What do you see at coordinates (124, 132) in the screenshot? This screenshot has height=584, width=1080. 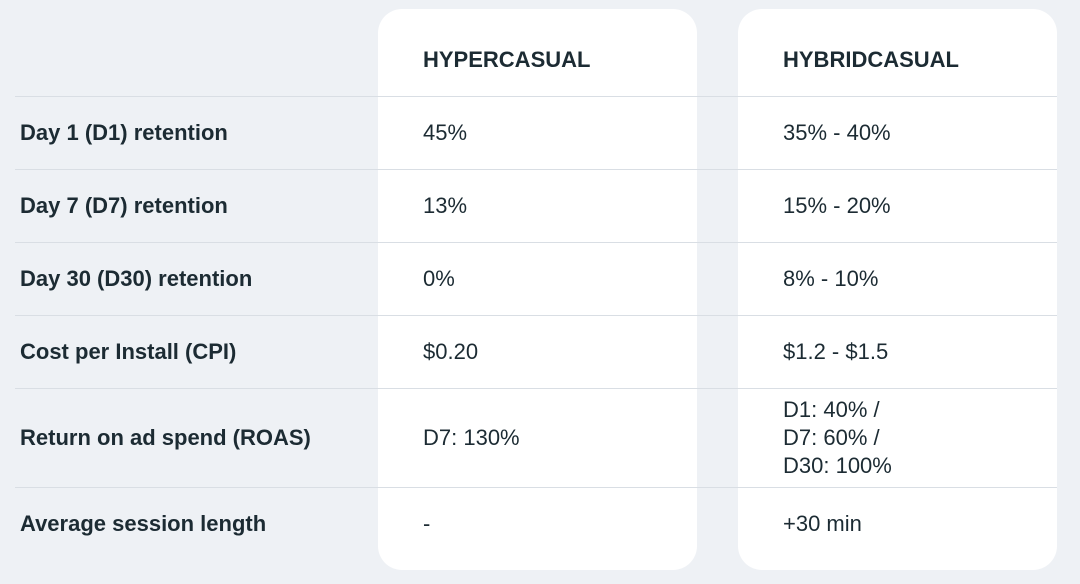 I see `row-label: Day 1 (D1) retention` at bounding box center [124, 132].